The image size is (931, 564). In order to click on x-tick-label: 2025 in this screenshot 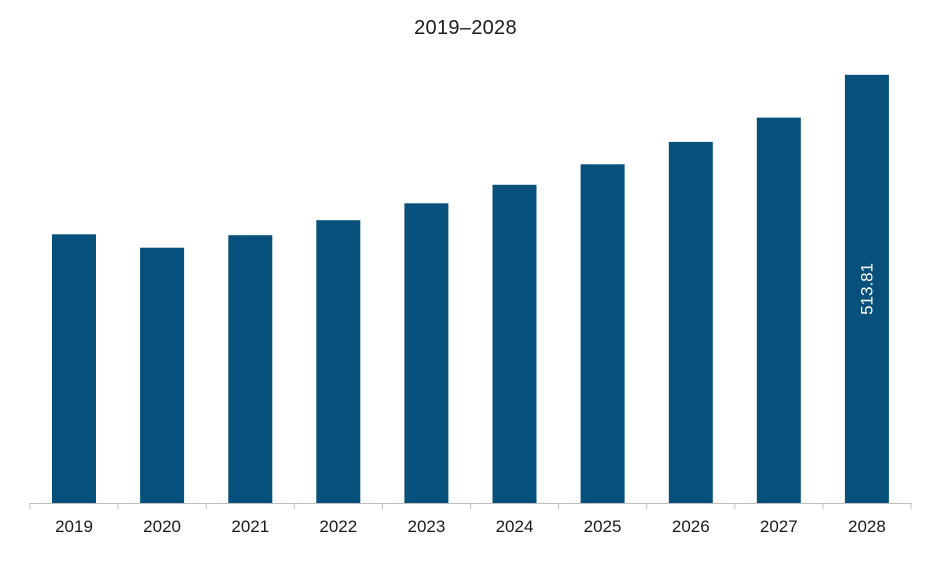, I will do `click(603, 526)`.